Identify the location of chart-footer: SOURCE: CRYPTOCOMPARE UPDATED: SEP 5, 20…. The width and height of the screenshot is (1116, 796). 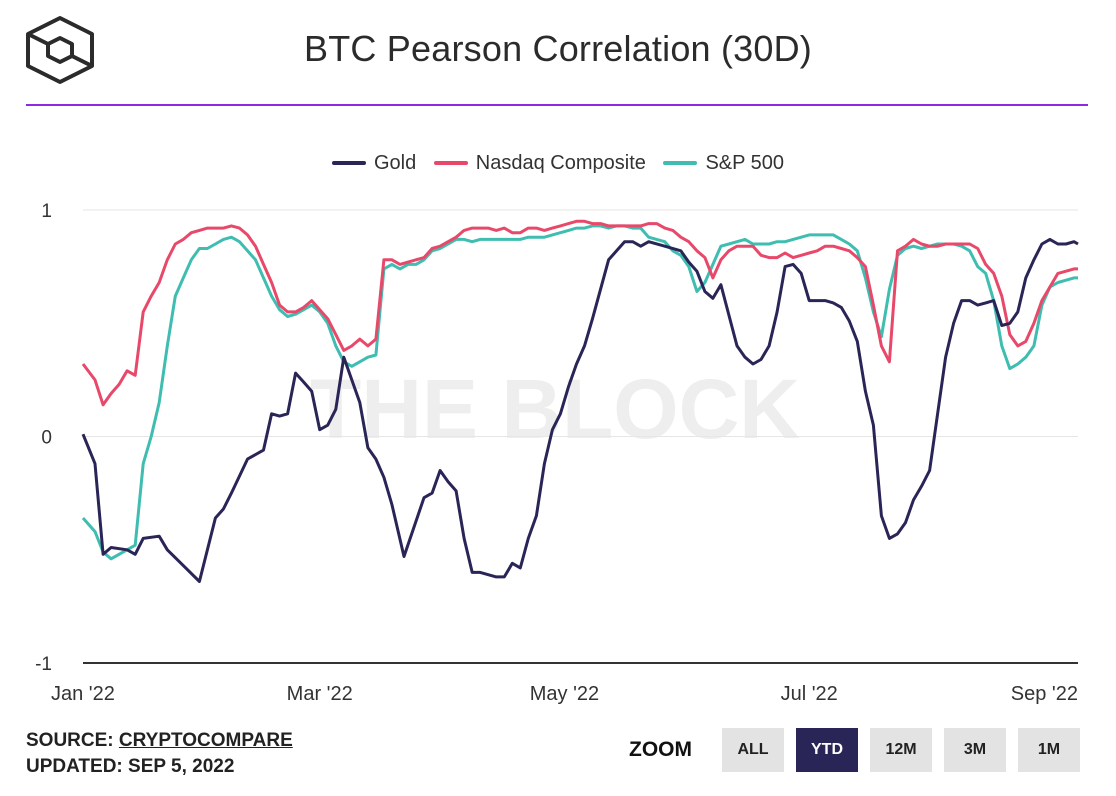
(159, 754).